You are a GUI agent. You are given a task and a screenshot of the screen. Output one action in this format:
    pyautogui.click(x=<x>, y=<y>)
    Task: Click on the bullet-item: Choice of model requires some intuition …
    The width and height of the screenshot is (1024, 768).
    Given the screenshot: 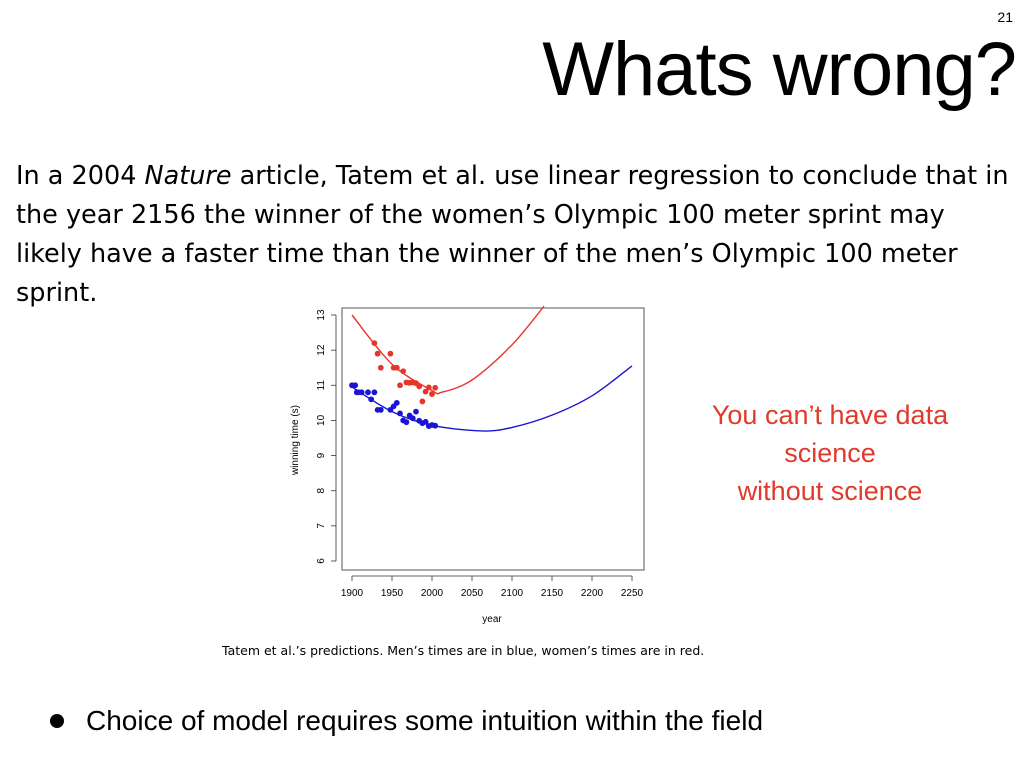 What is the action you would take?
    pyautogui.click(x=406, y=721)
    